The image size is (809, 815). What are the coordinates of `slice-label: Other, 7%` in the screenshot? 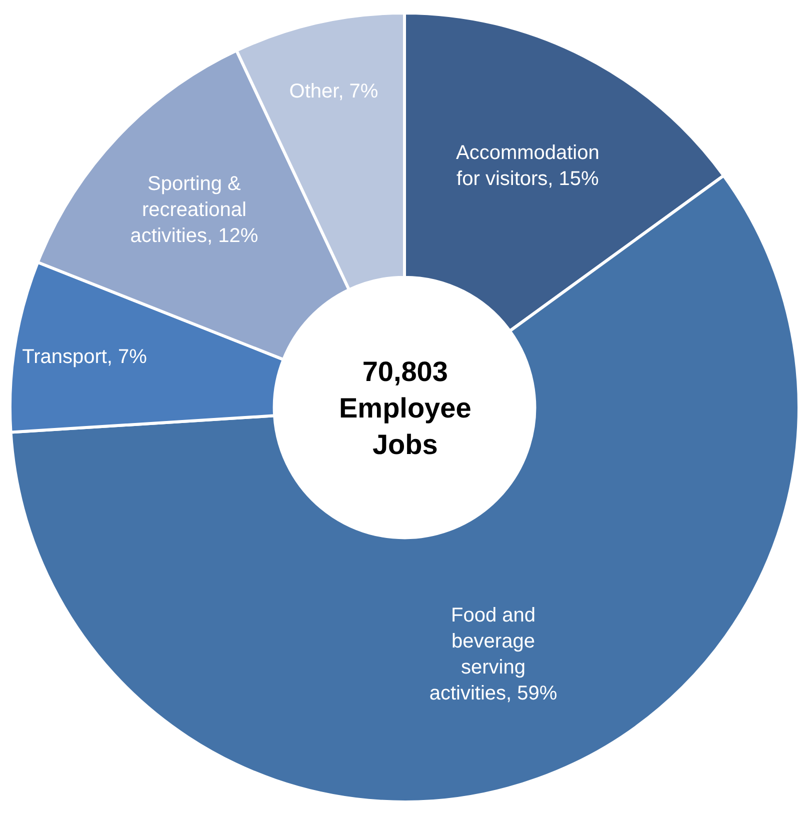 It's located at (333, 91).